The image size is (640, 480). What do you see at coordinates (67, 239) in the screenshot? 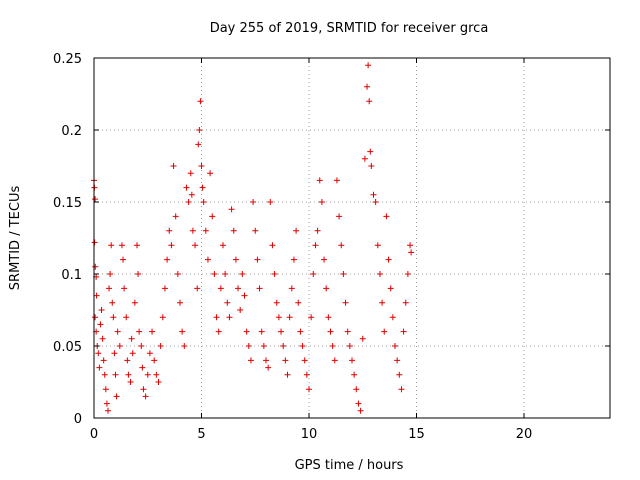
I see `y-tick-labels: 0 0.05 0.1 0.15 0.2 0.25` at bounding box center [67, 239].